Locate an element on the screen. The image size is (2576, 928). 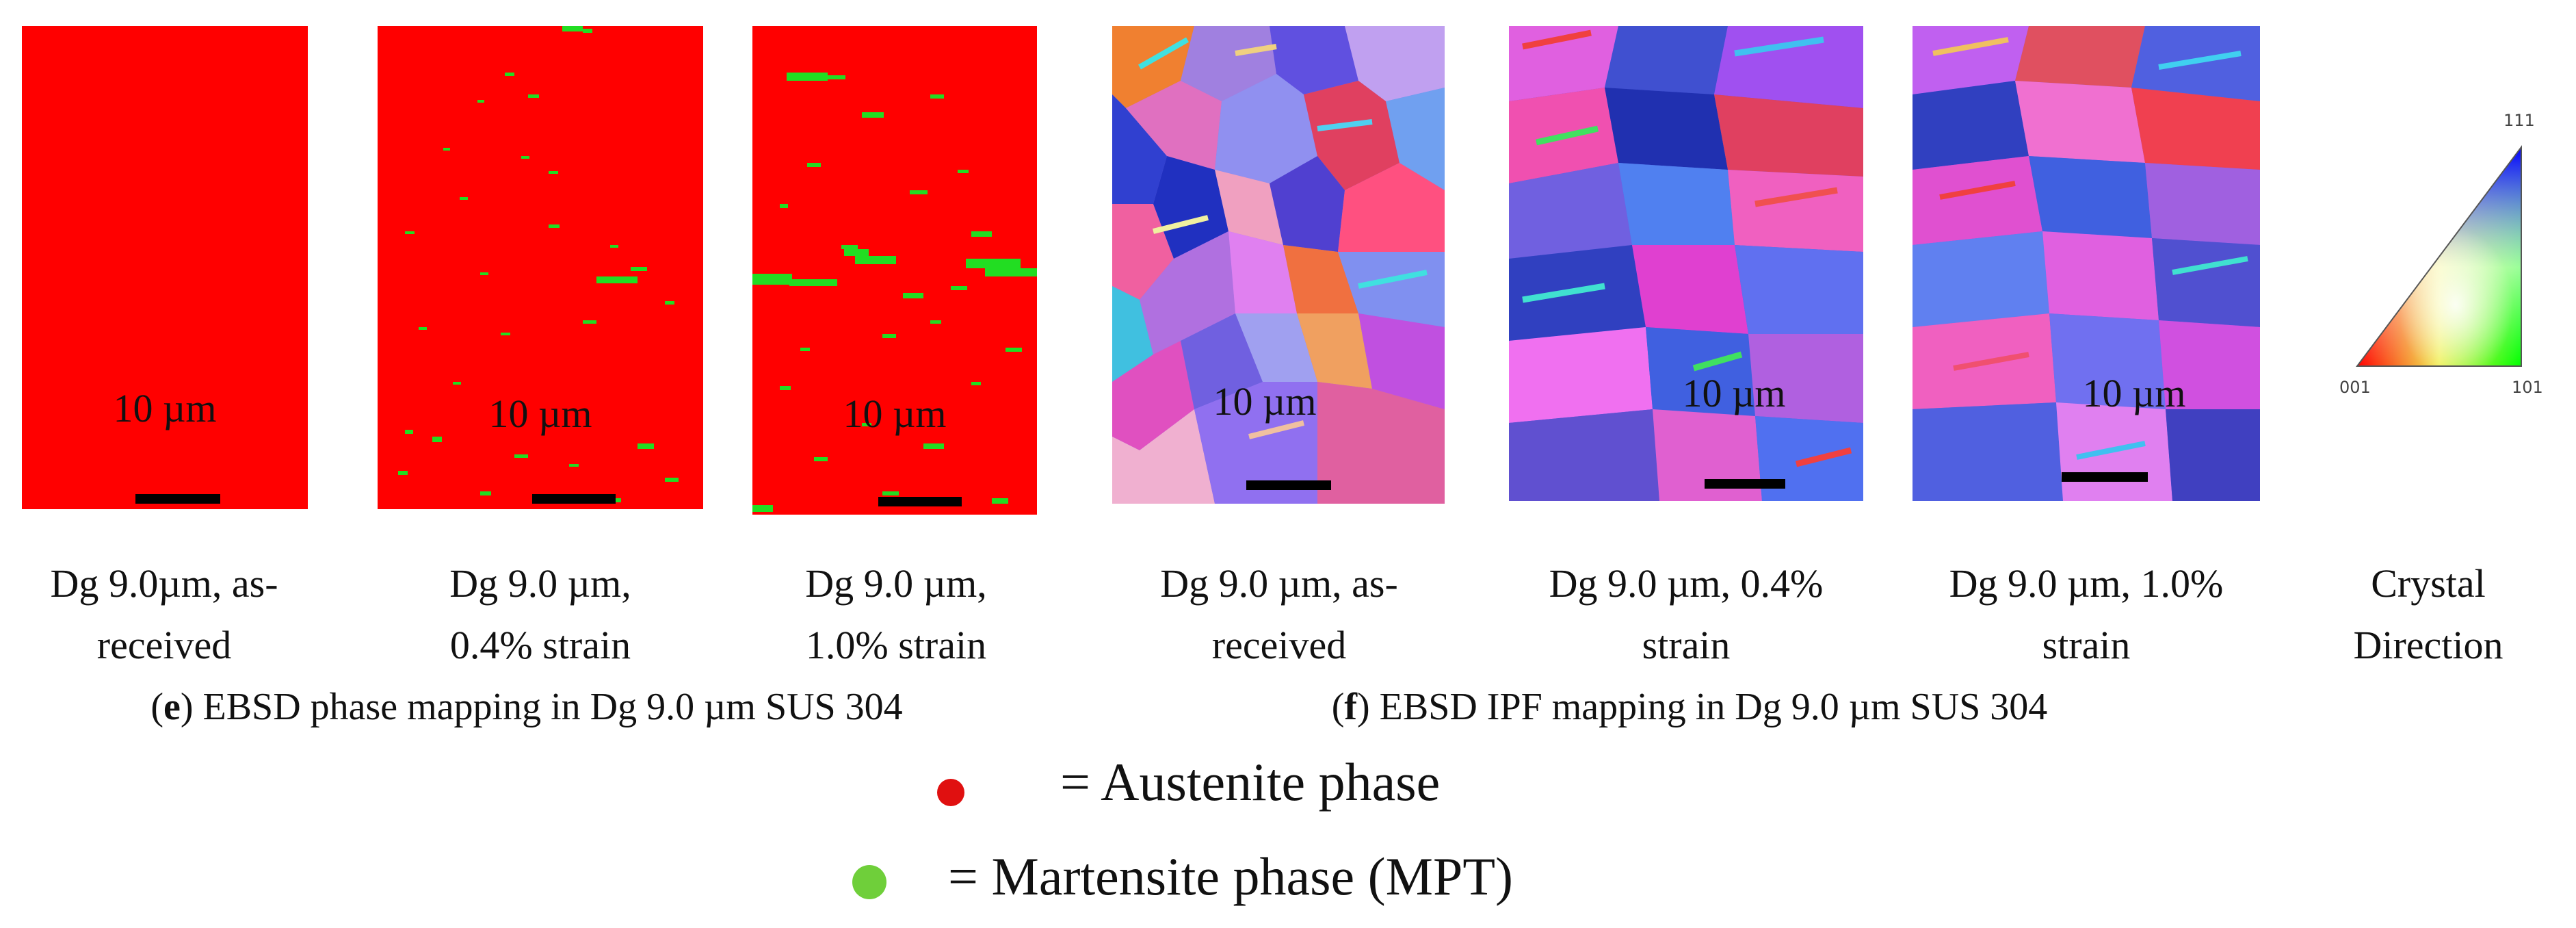
phase-map-as-received: 10 µm is located at coordinates (165, 267).